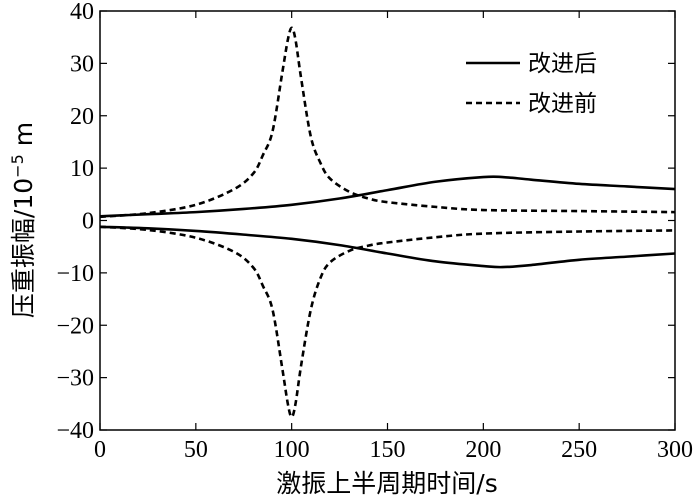  Describe the element at coordinates (196, 450) in the screenshot. I see `x-tick-label: 50` at that location.